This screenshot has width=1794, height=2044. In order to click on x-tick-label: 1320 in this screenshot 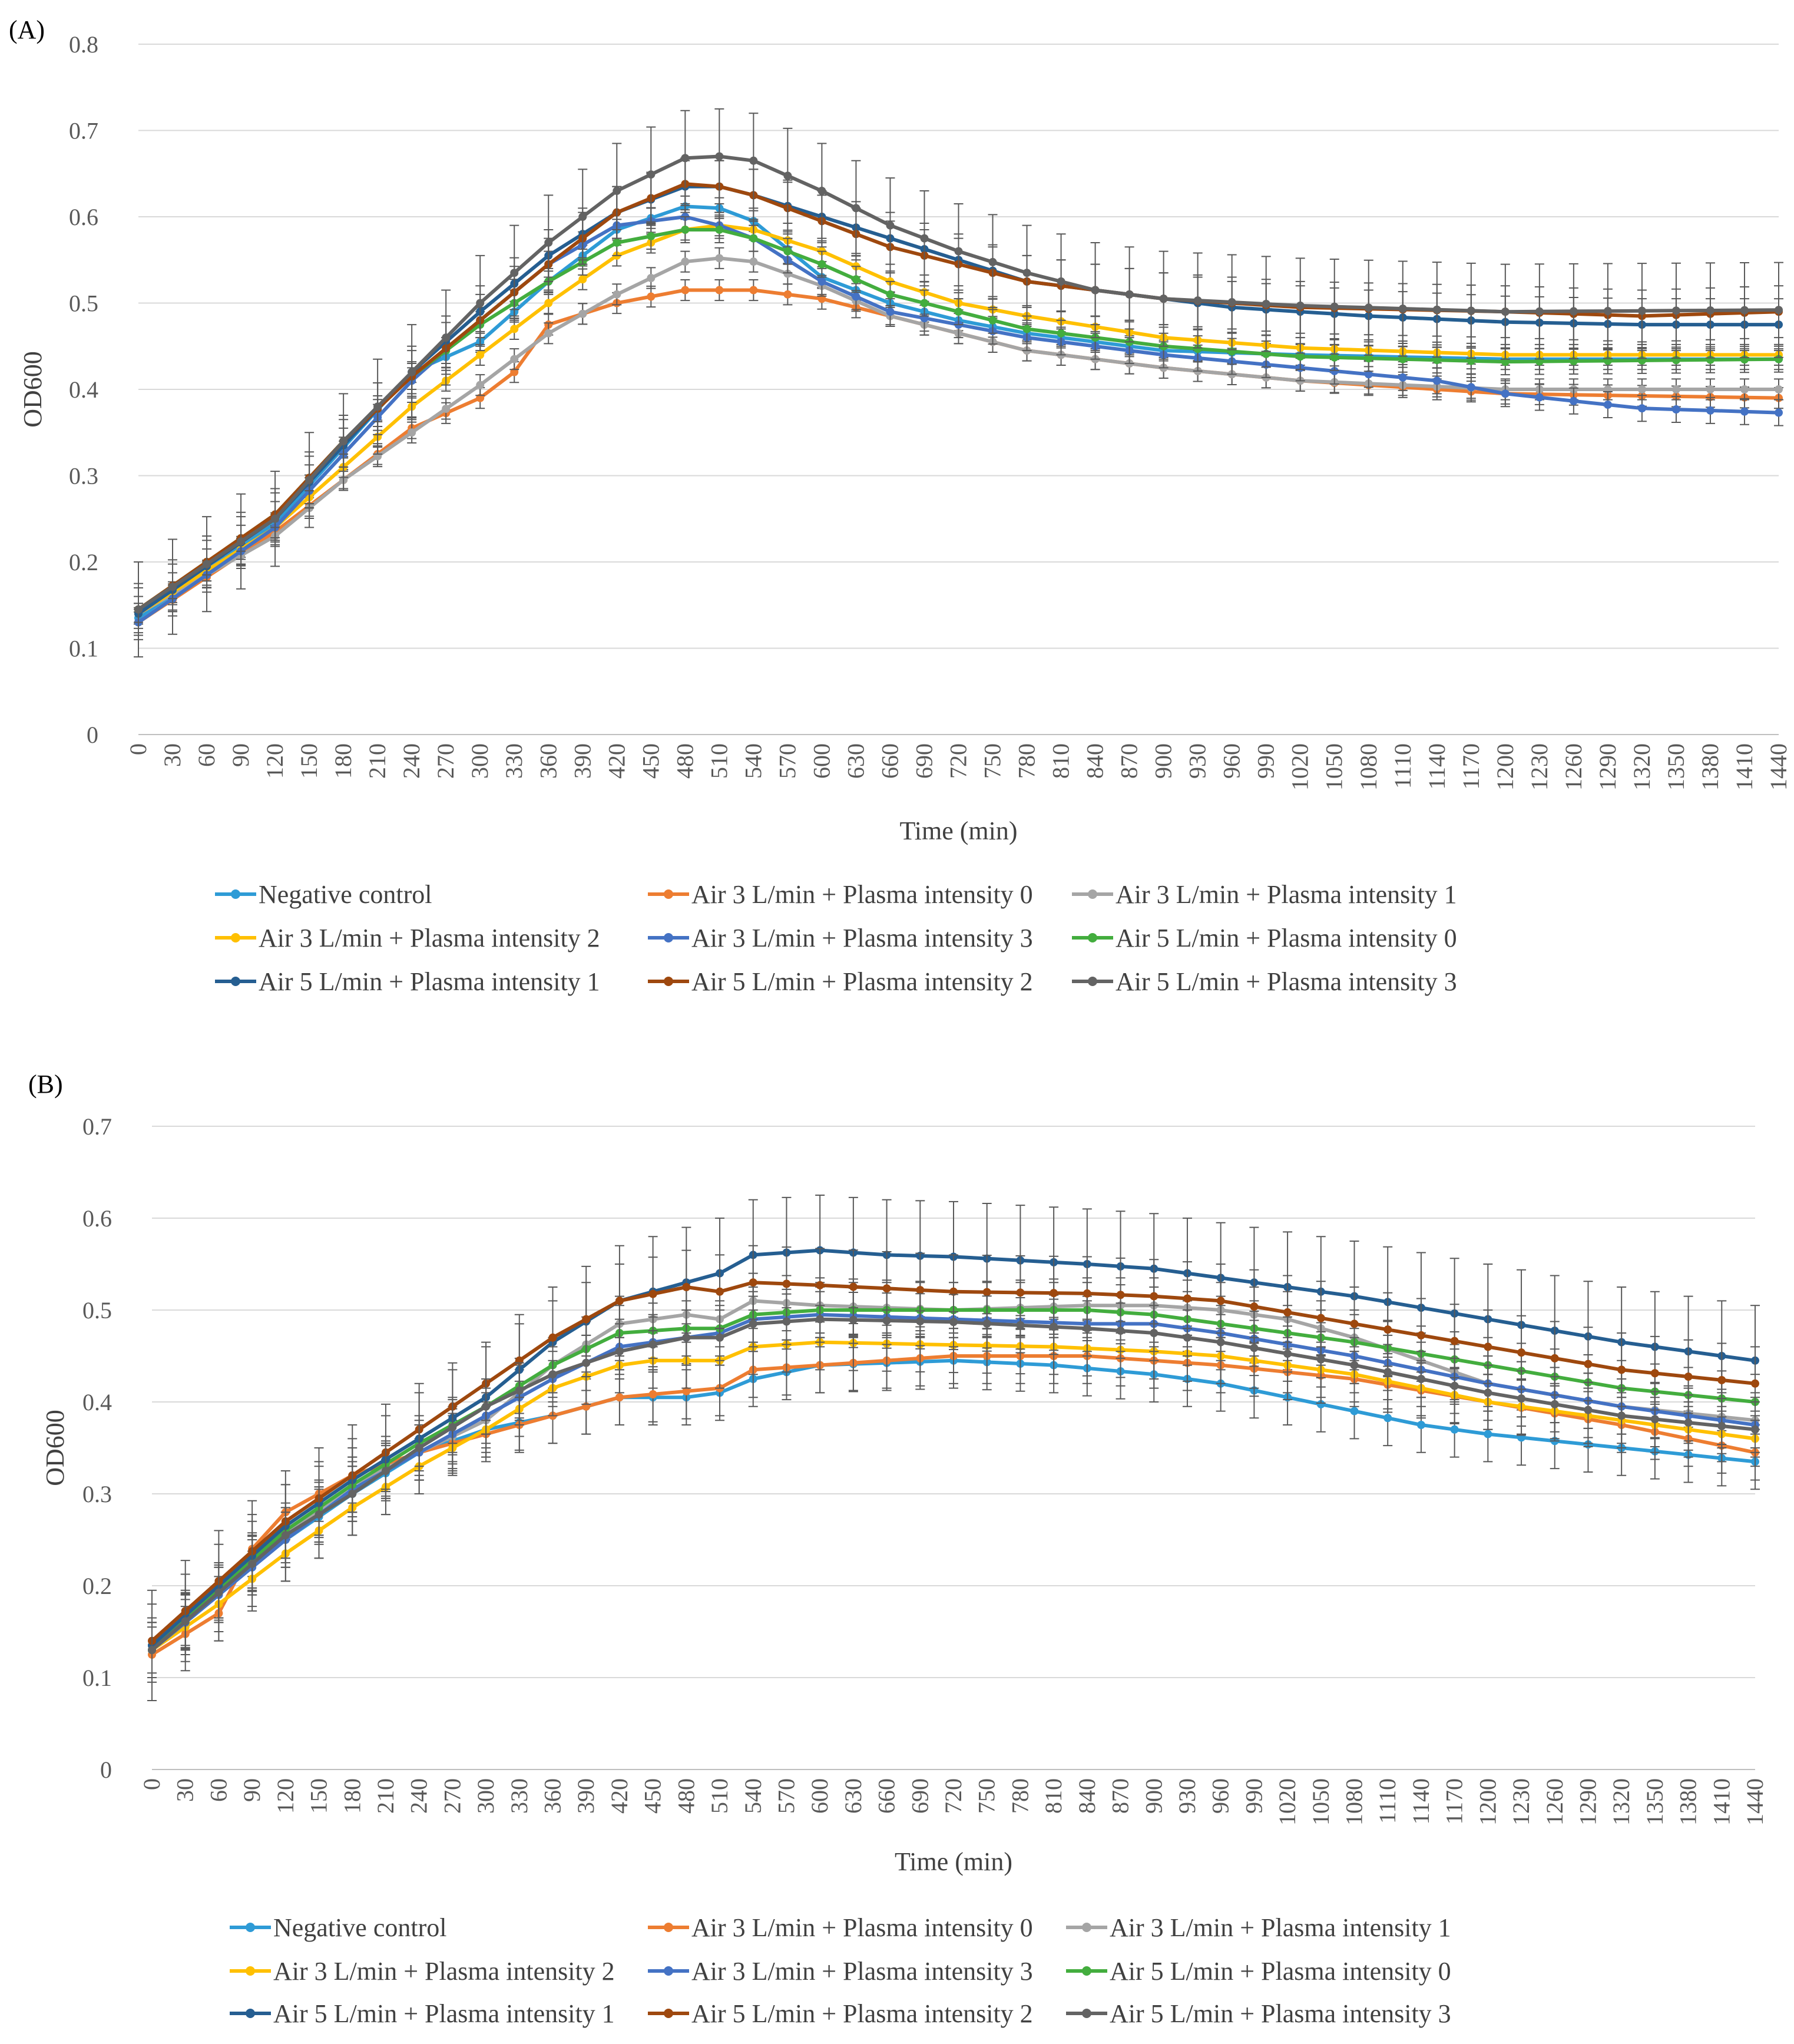, I will do `click(1641, 767)`.